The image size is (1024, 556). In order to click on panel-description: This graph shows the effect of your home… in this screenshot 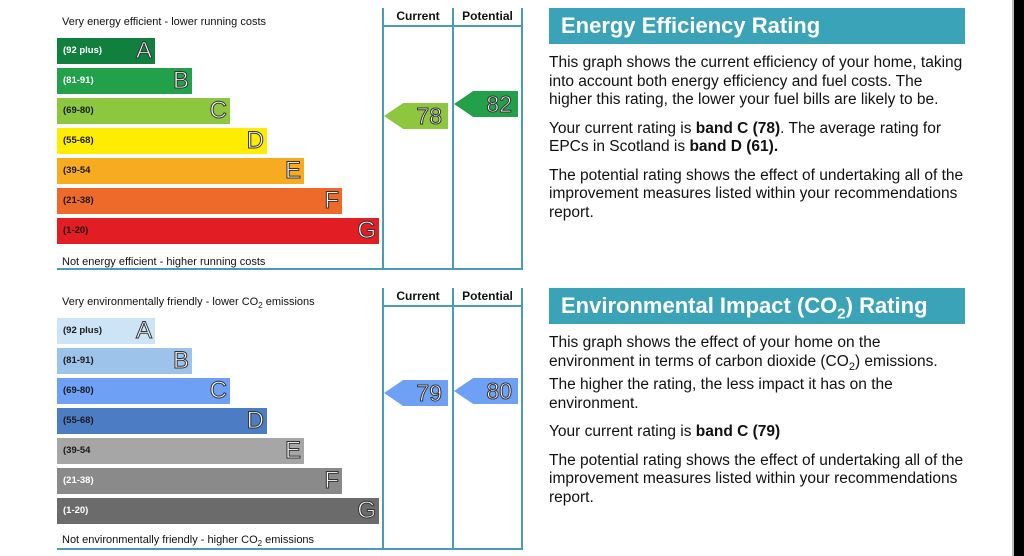, I will do `click(743, 373)`.